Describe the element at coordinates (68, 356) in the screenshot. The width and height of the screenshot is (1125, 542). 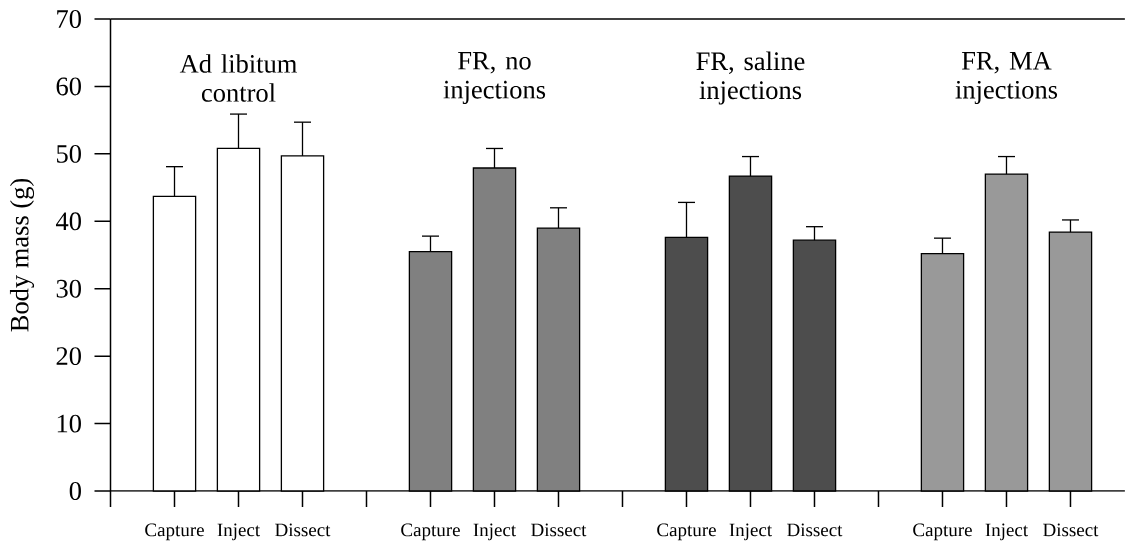
I see `y-tick-label: 20` at that location.